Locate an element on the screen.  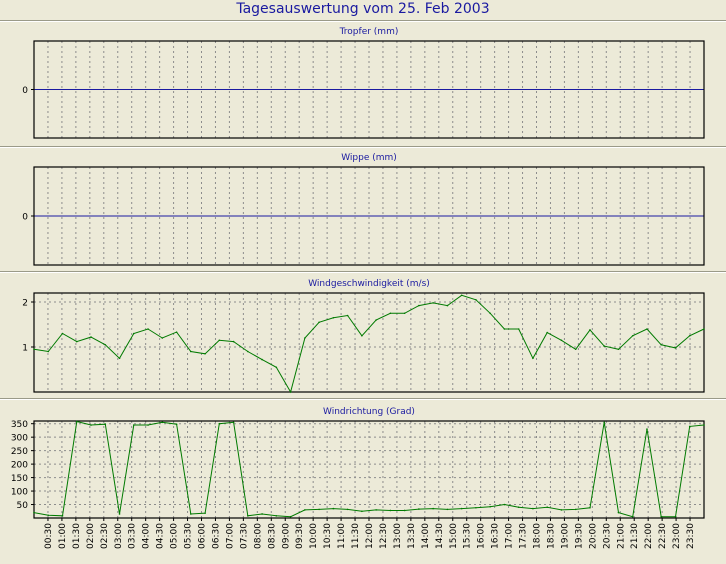
chart-title: Tropfer (mm) is located at coordinates (369, 32).